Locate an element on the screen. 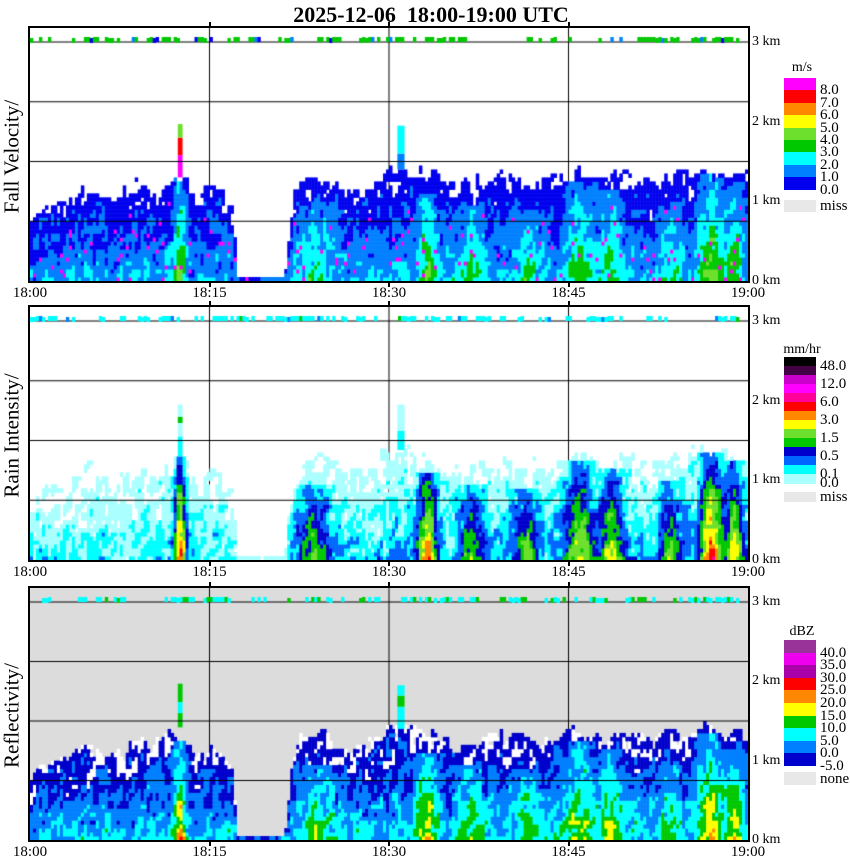  legend-label: 40.0 is located at coordinates (833, 652).